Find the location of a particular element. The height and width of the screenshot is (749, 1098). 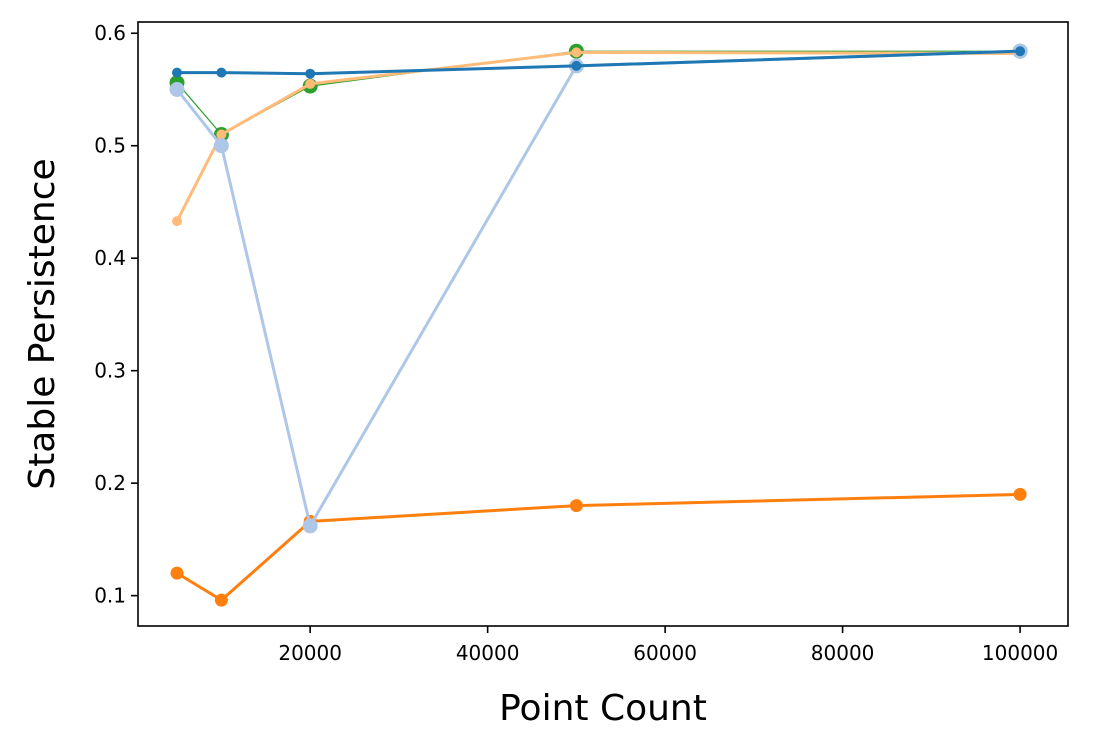

y-axis-label: Stable Persistence is located at coordinates (42, 323).